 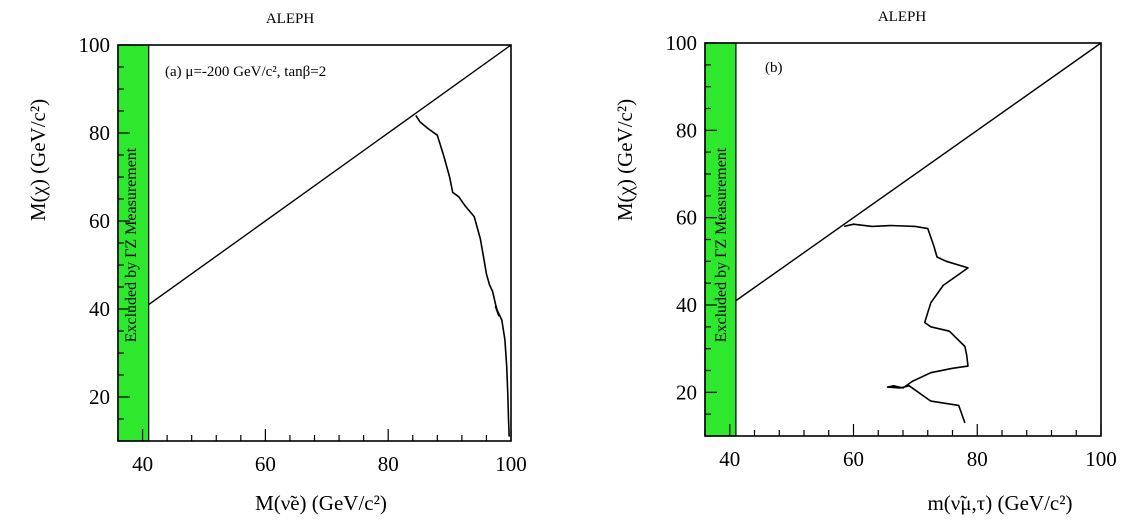 What do you see at coordinates (999, 503) in the screenshot?
I see `x-axis-label: m(ν̃μ,τ) (GeV/c²)` at bounding box center [999, 503].